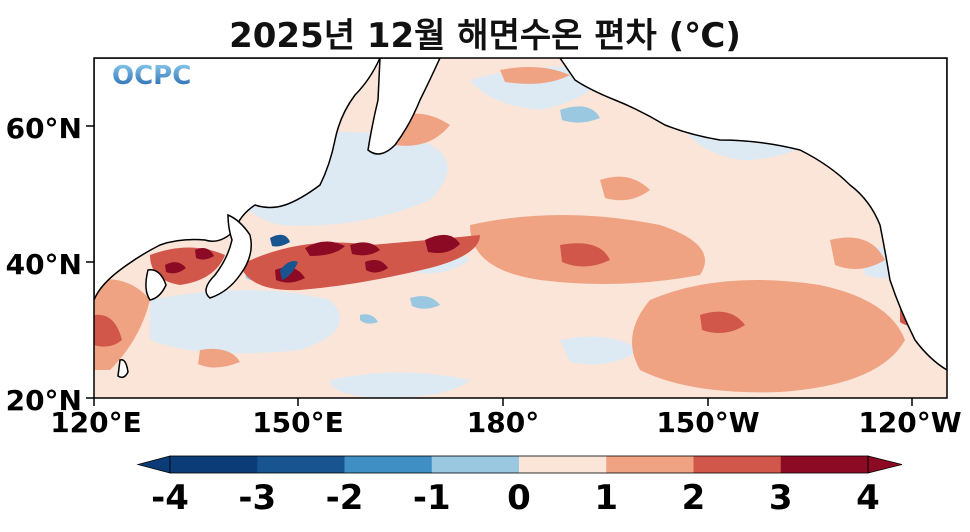  Describe the element at coordinates (431, 498) in the screenshot. I see `colorbar-tick-label: -1` at that location.